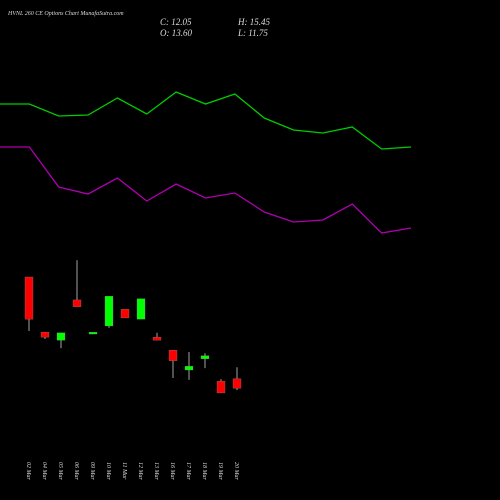  What do you see at coordinates (176, 33) in the screenshot?
I see `ohlc-open: O: 13.60` at bounding box center [176, 33].